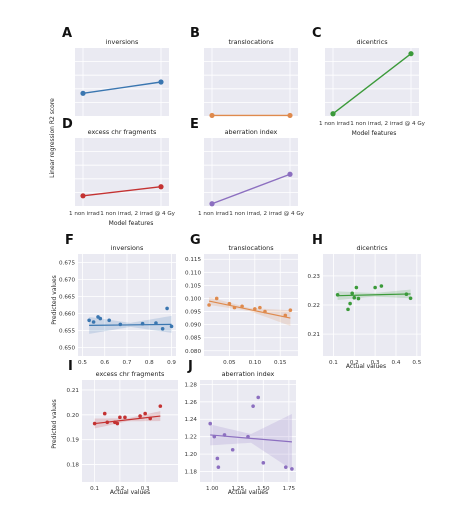  What do you see at coordinates (70, 366) in the screenshot?
I see `panel-letter: I` at bounding box center [70, 366].